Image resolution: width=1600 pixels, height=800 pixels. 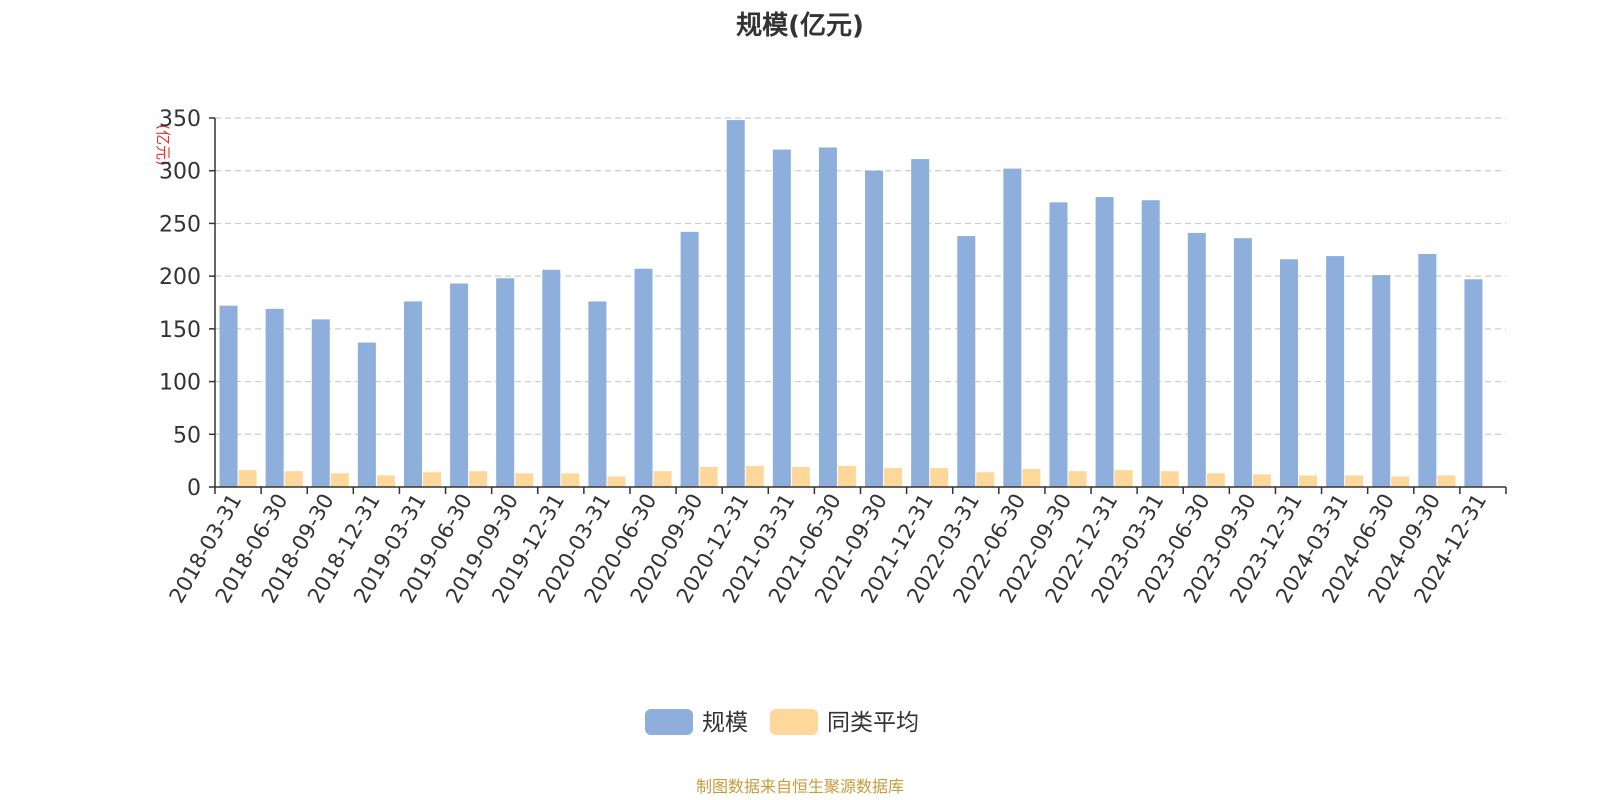 What do you see at coordinates (800, 786) in the screenshot?
I see `source-note: 制图数据来自恒生聚源数据库` at bounding box center [800, 786].